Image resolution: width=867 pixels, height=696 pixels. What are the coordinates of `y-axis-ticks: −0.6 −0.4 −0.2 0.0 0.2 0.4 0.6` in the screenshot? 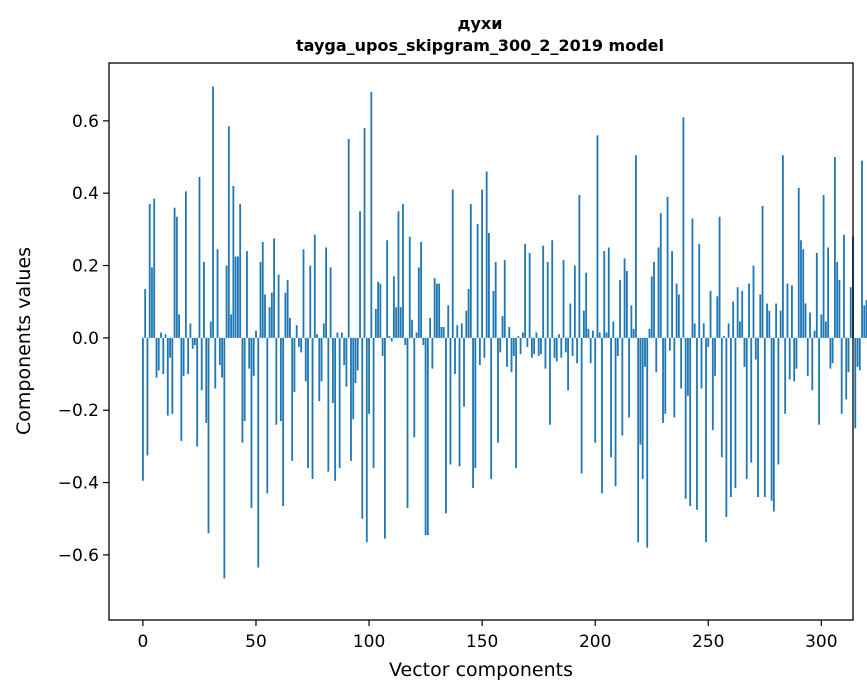 It's located at (83, 339).